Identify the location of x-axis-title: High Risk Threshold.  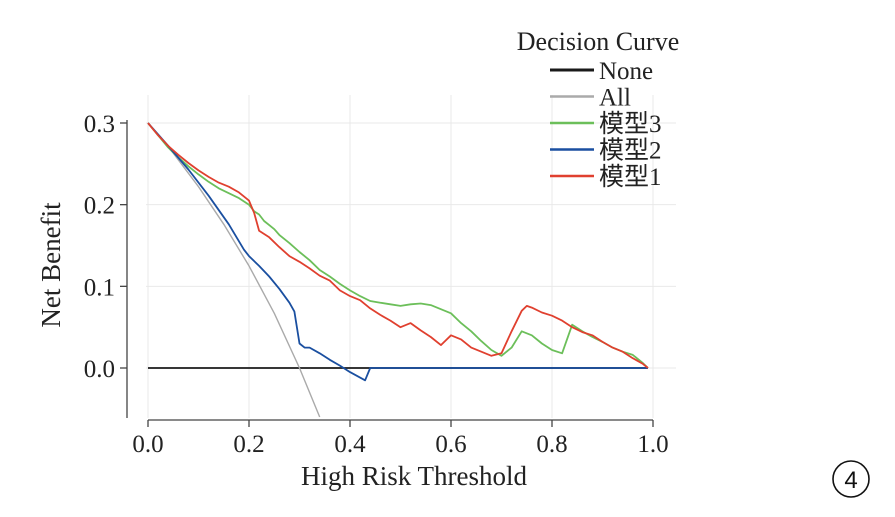
(414, 476).